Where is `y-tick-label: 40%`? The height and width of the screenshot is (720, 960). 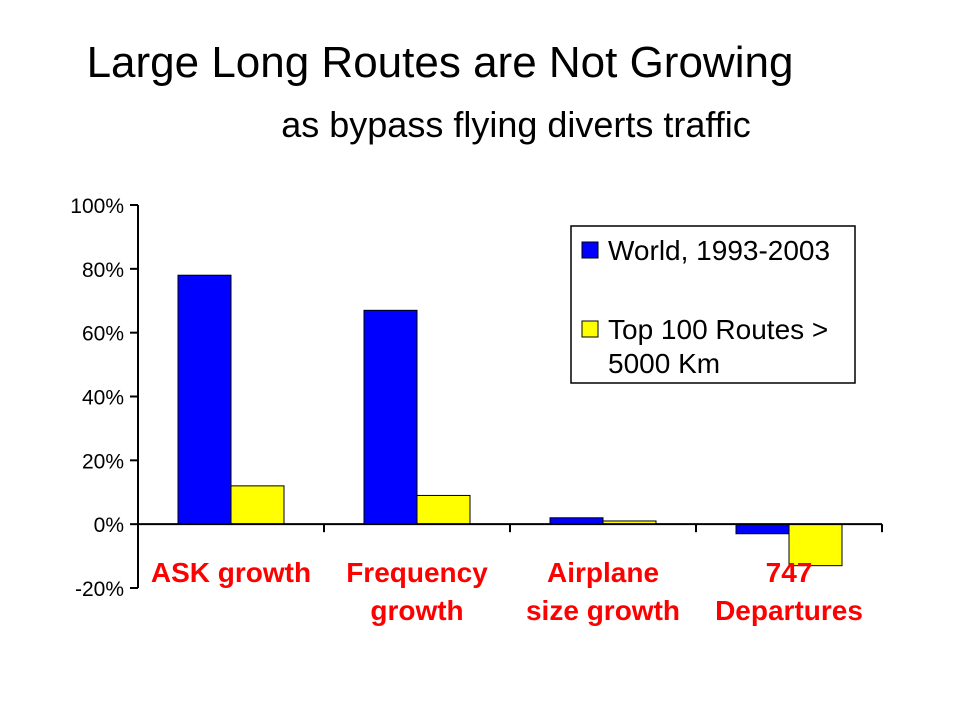
y-tick-label: 40% is located at coordinates (103, 398).